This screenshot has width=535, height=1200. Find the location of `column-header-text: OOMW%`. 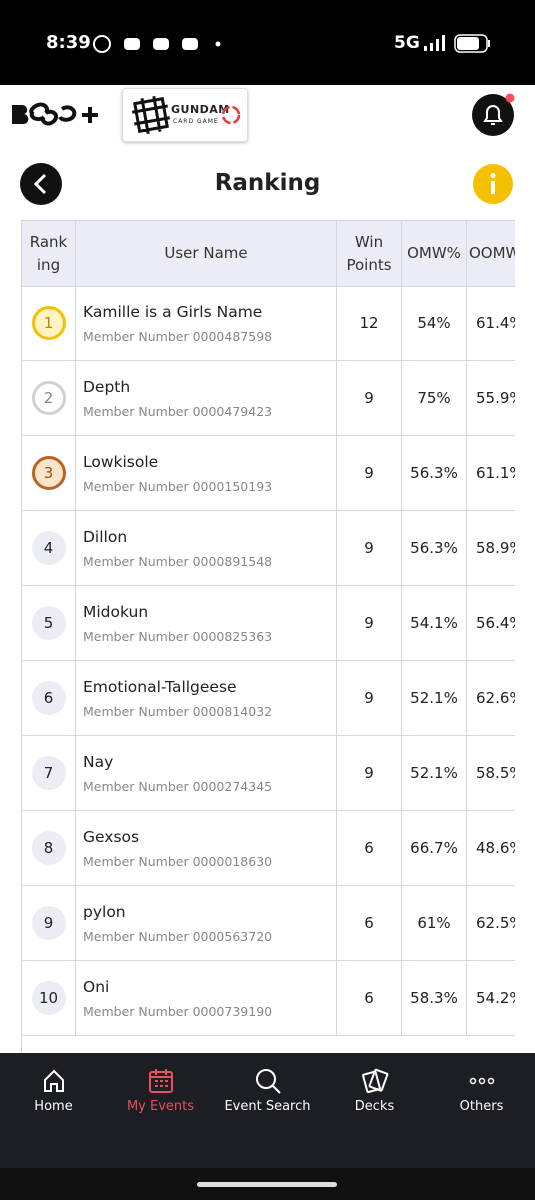

column-header-text: OOMW% is located at coordinates (492, 253).